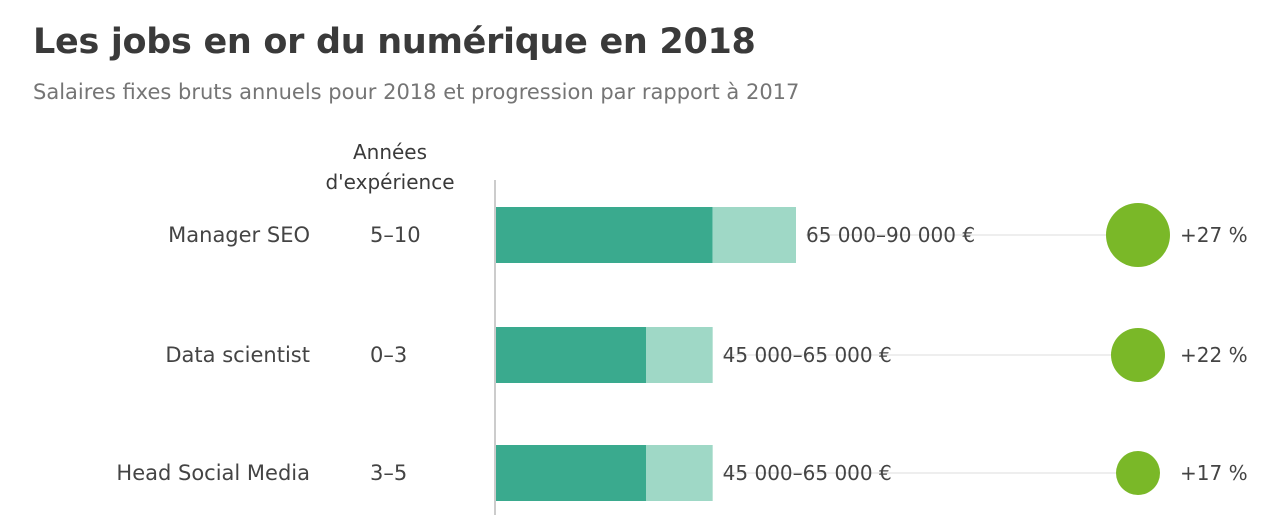 The height and width of the screenshot is (515, 1286). What do you see at coordinates (890, 235) in the screenshot?
I see `salary-range-label: 65 000–90 000 €` at bounding box center [890, 235].